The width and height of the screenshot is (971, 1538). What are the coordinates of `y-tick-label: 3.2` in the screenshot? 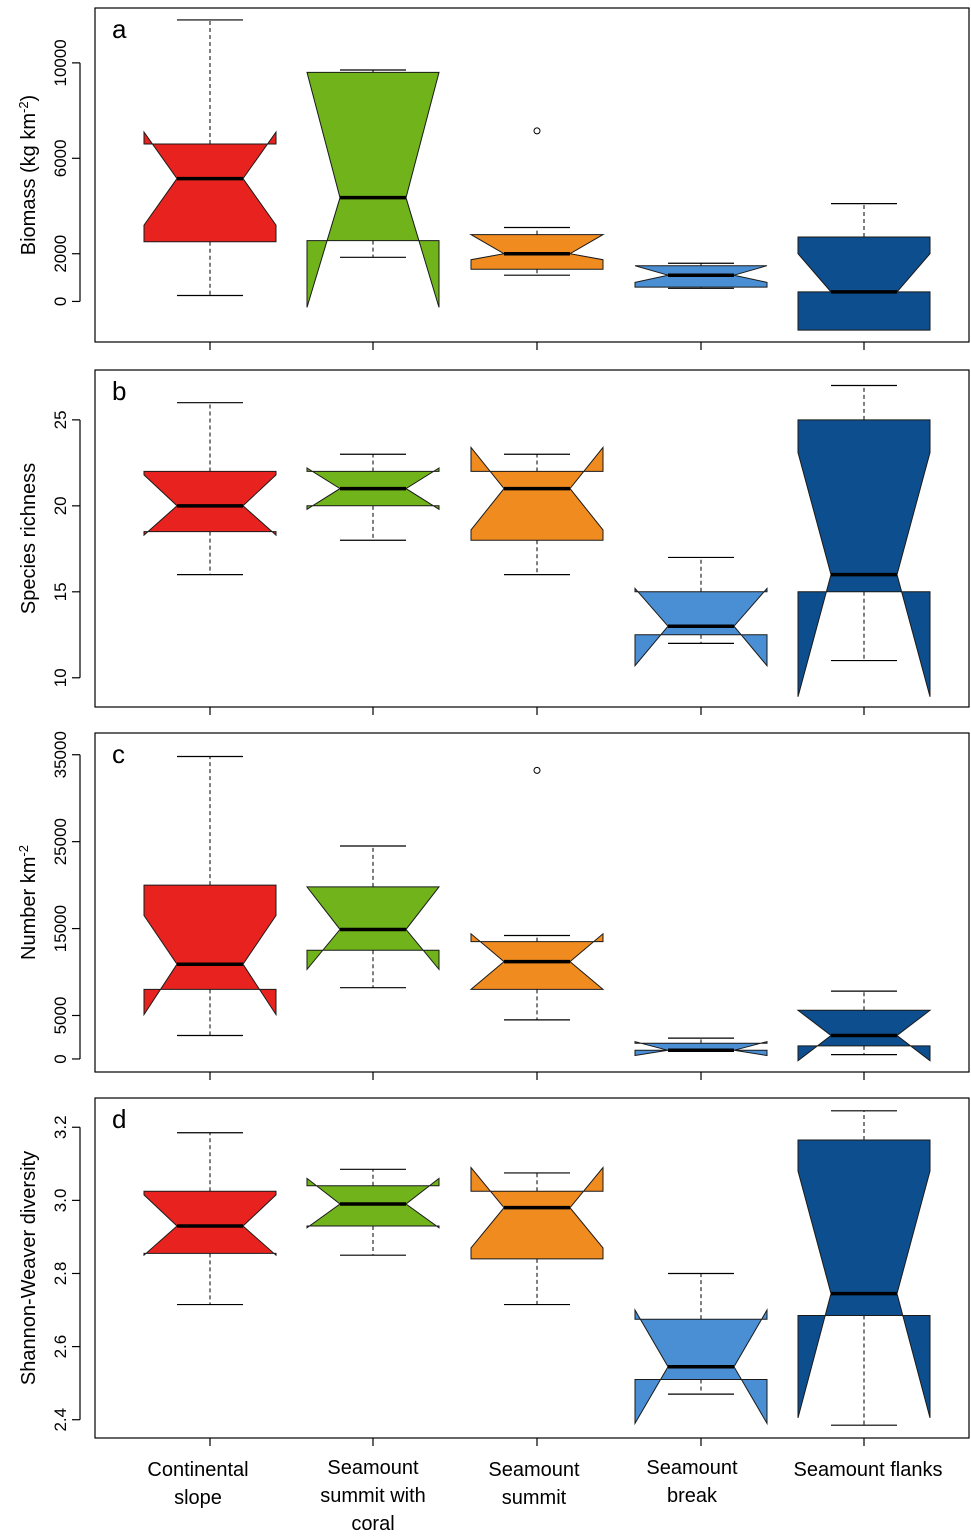 It's located at (60, 1127).